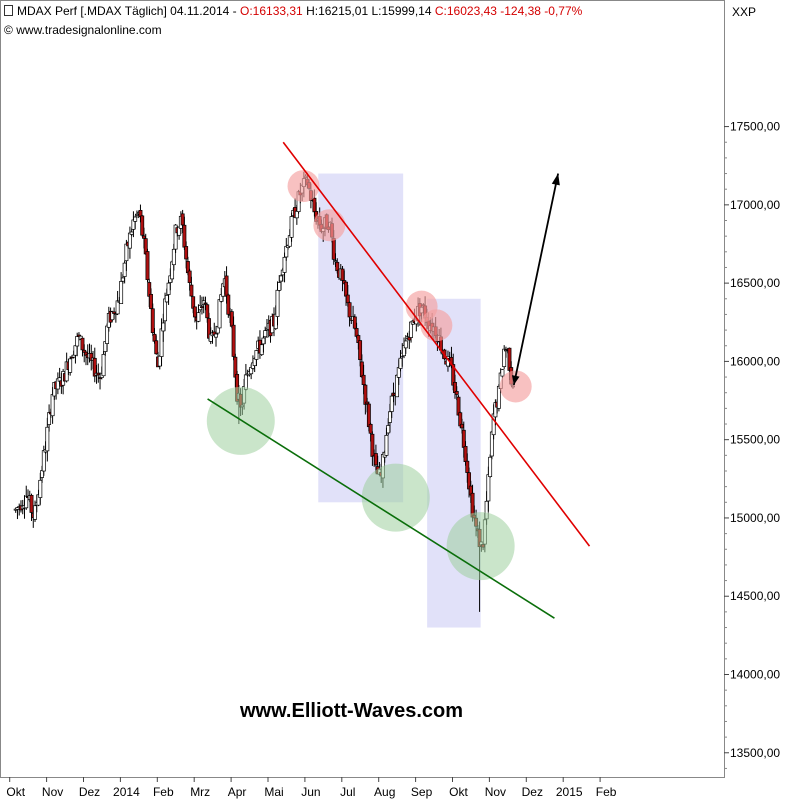 The height and width of the screenshot is (805, 800). I want to click on checkbox-icon, so click(8, 10).